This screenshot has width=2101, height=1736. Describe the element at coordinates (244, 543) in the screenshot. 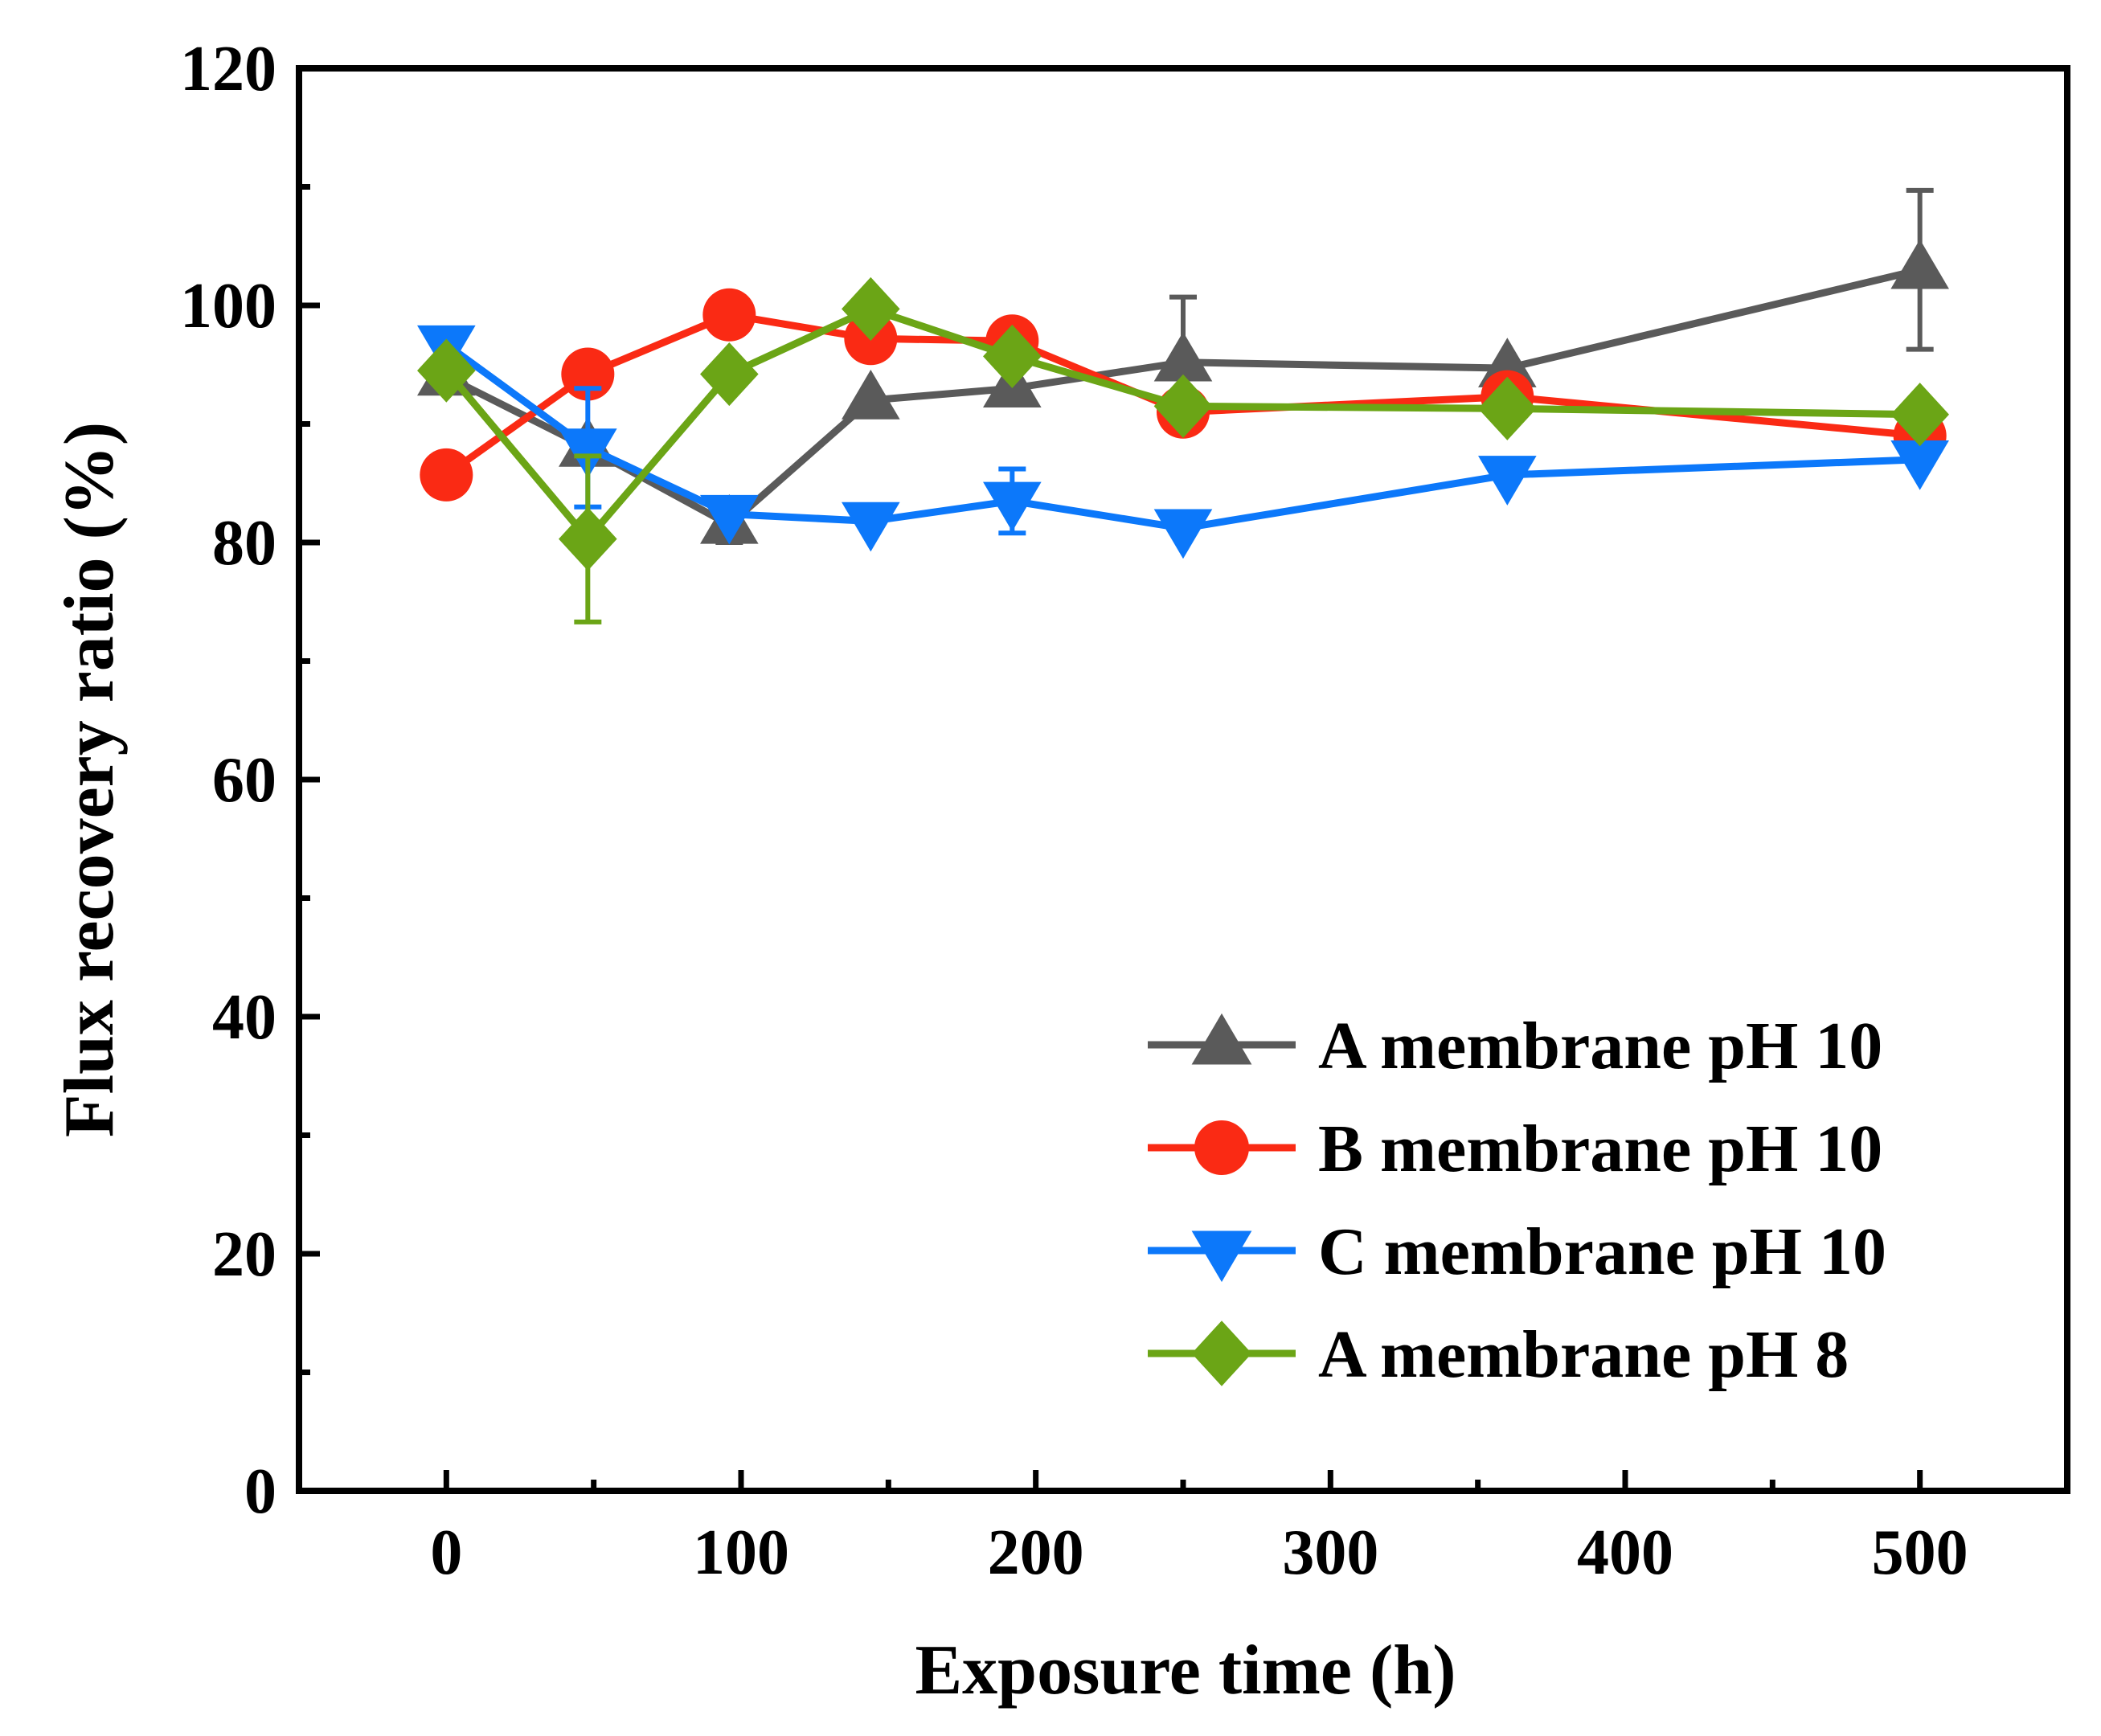

I see `y-tick-label: 80` at that location.